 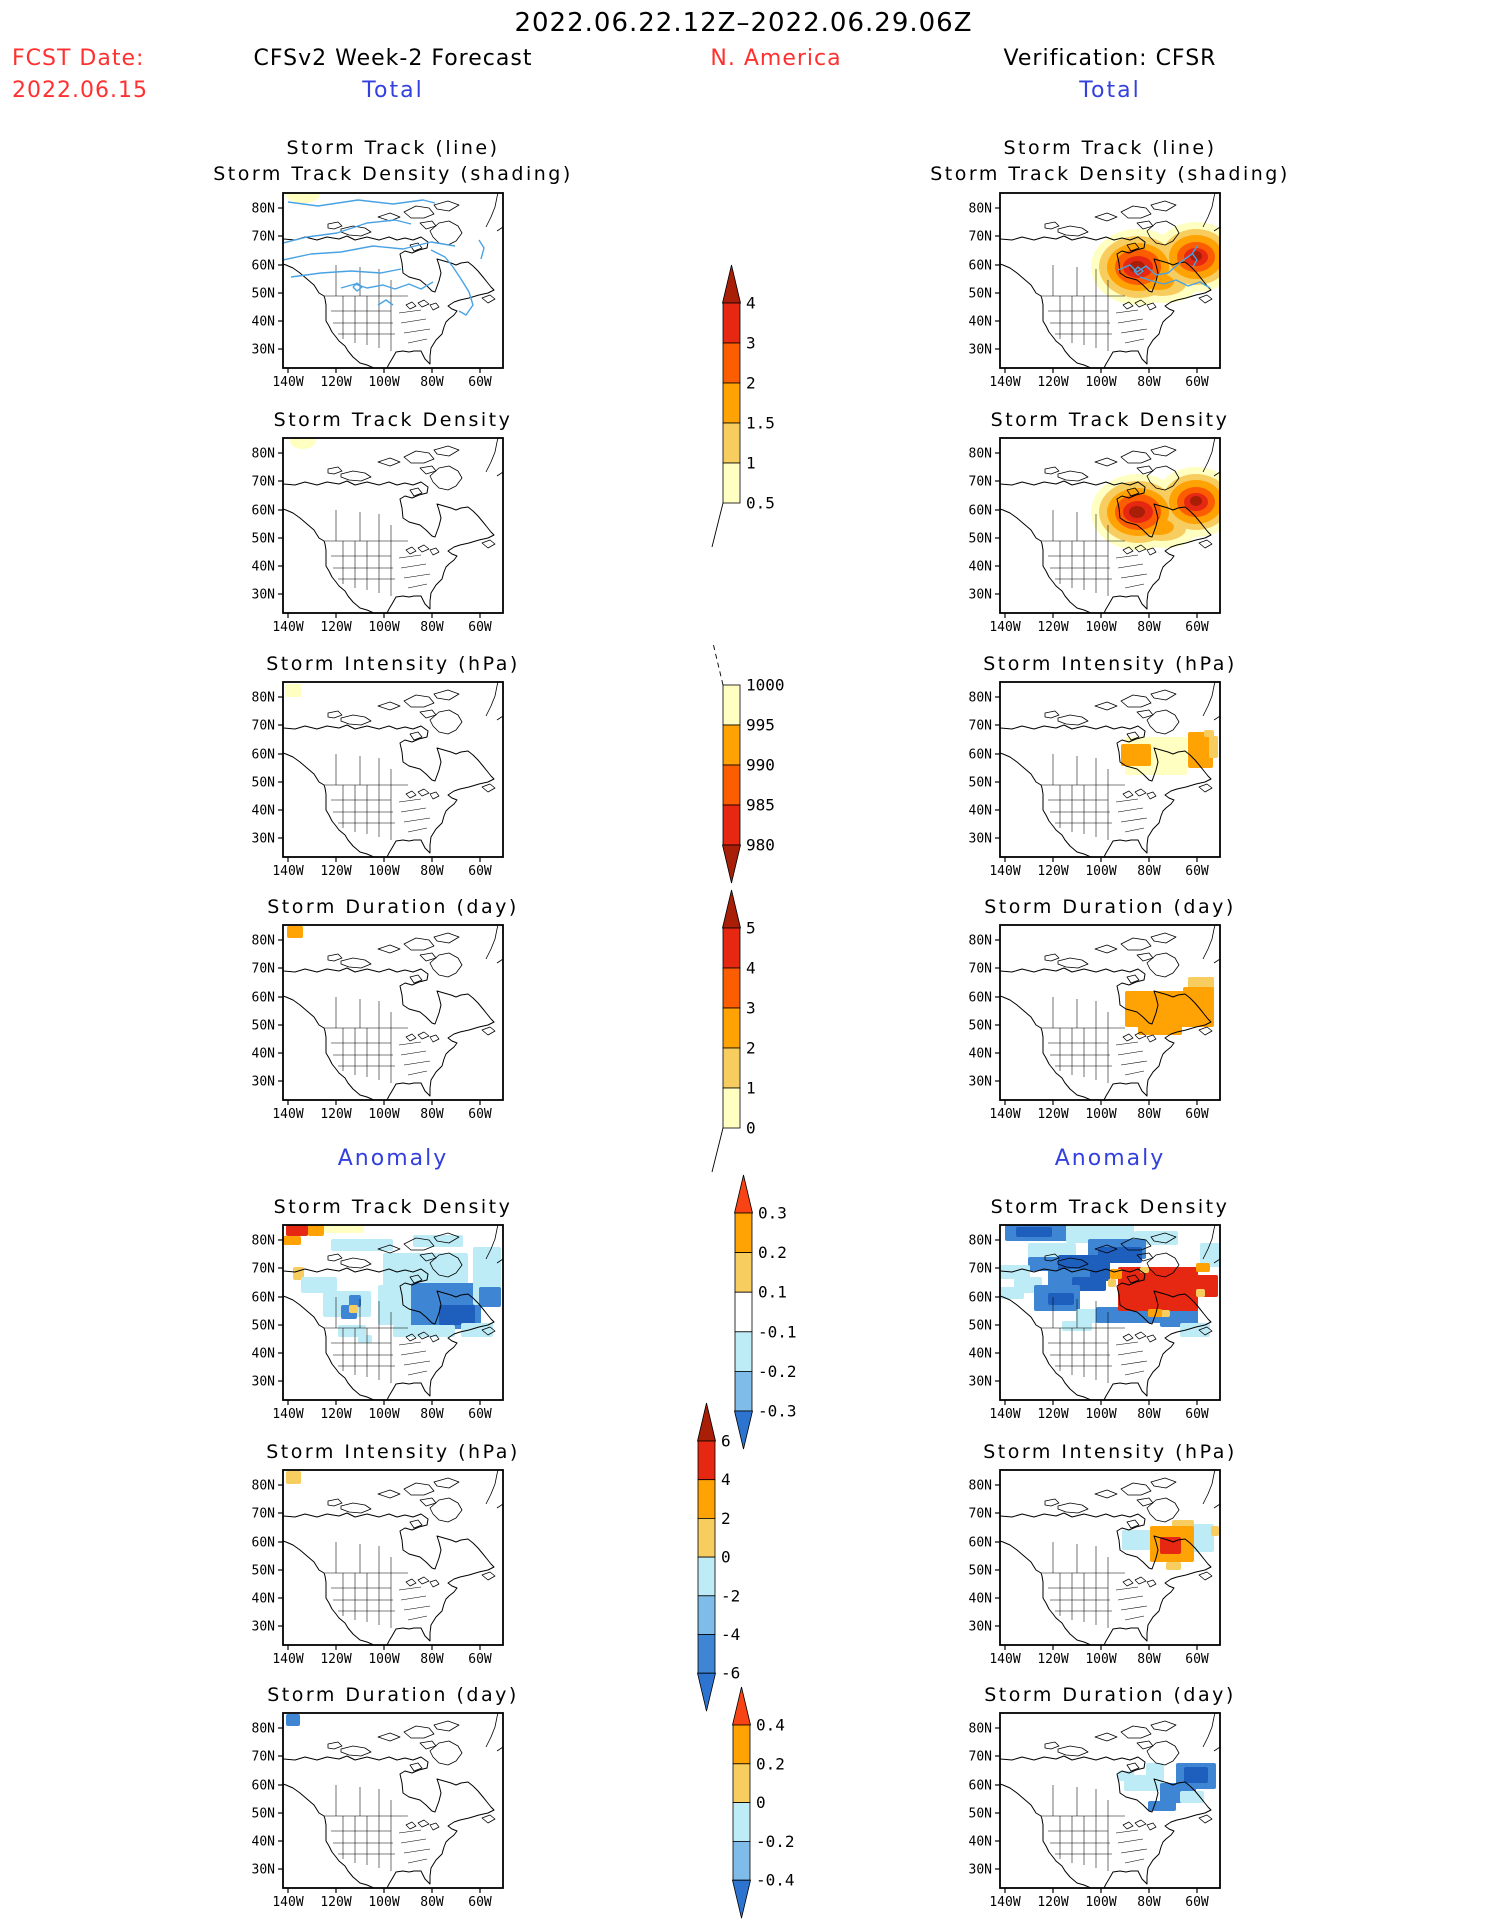 What do you see at coordinates (730, 1634) in the screenshot?
I see `svg-text: -4` at bounding box center [730, 1634].